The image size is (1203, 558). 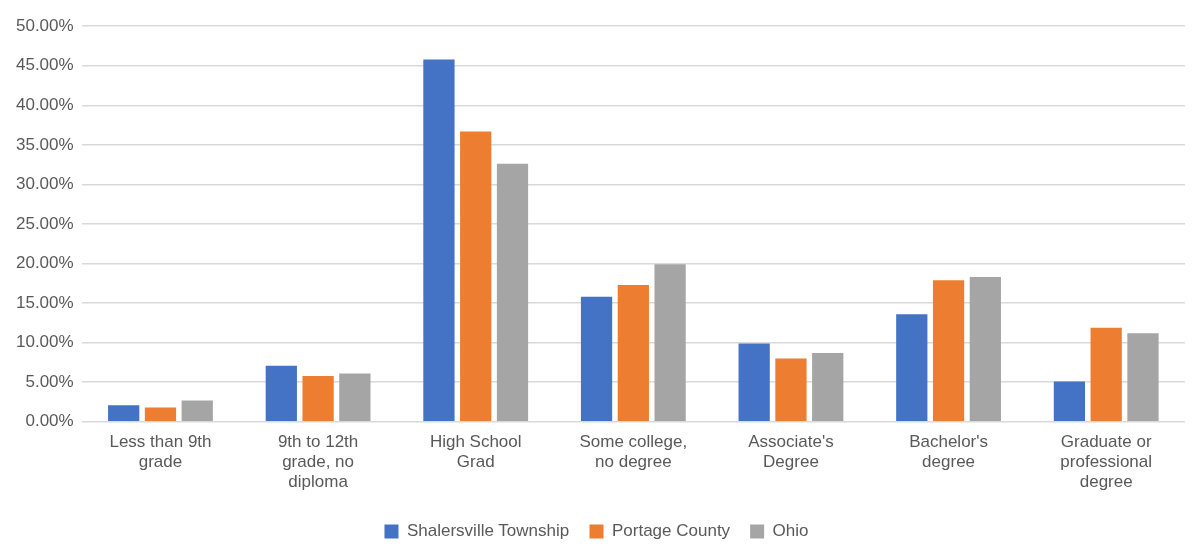 What do you see at coordinates (318, 461) in the screenshot?
I see `x-tick-label: 9th to 12th grade, no diploma` at bounding box center [318, 461].